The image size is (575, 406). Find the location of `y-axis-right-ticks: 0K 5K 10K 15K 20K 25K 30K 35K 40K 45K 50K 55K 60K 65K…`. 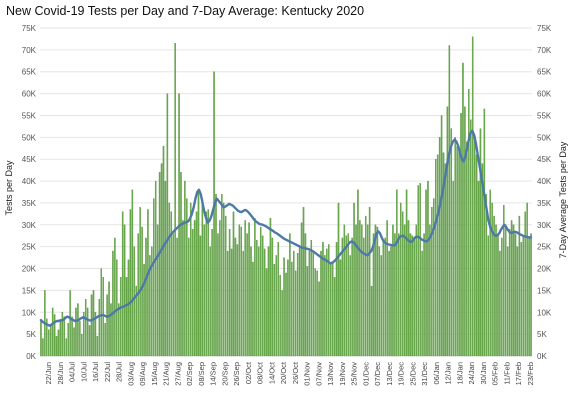

y-axis-right-ticks: 0K 5K 10K 15K 20K 25K 30K 35K 40K 45K 50K 55K 60K 65K… is located at coordinates (544, 192).